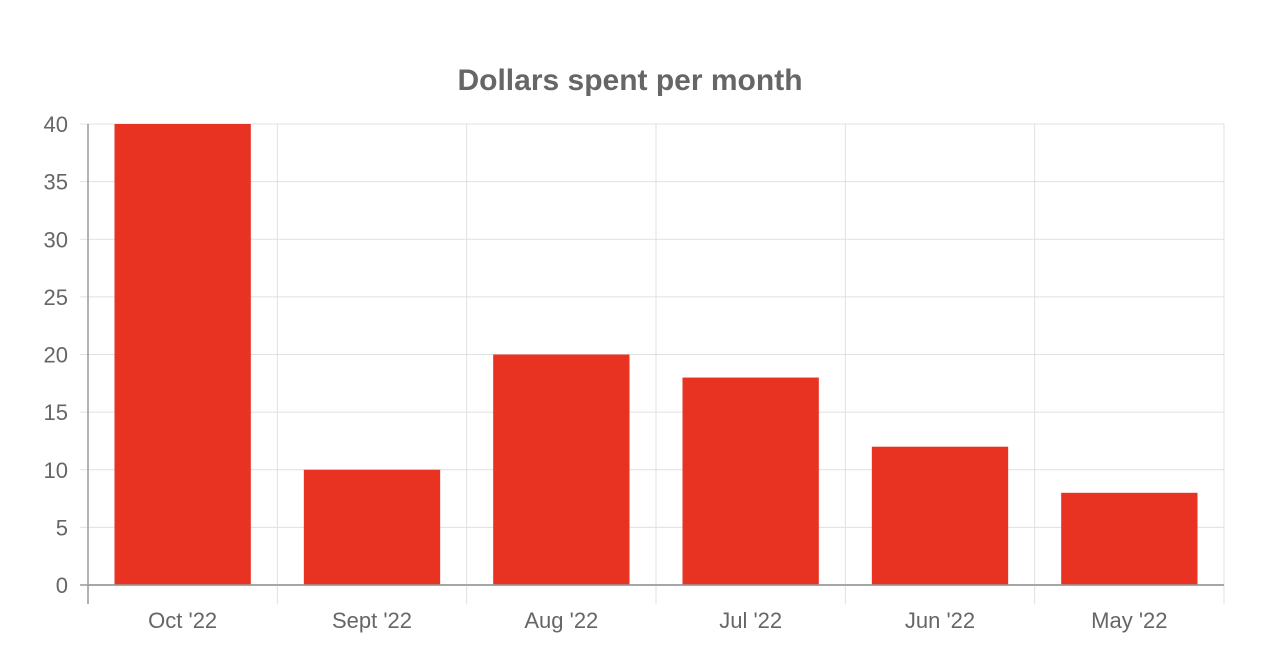  I want to click on y-tick-label: 25, so click(56, 297).